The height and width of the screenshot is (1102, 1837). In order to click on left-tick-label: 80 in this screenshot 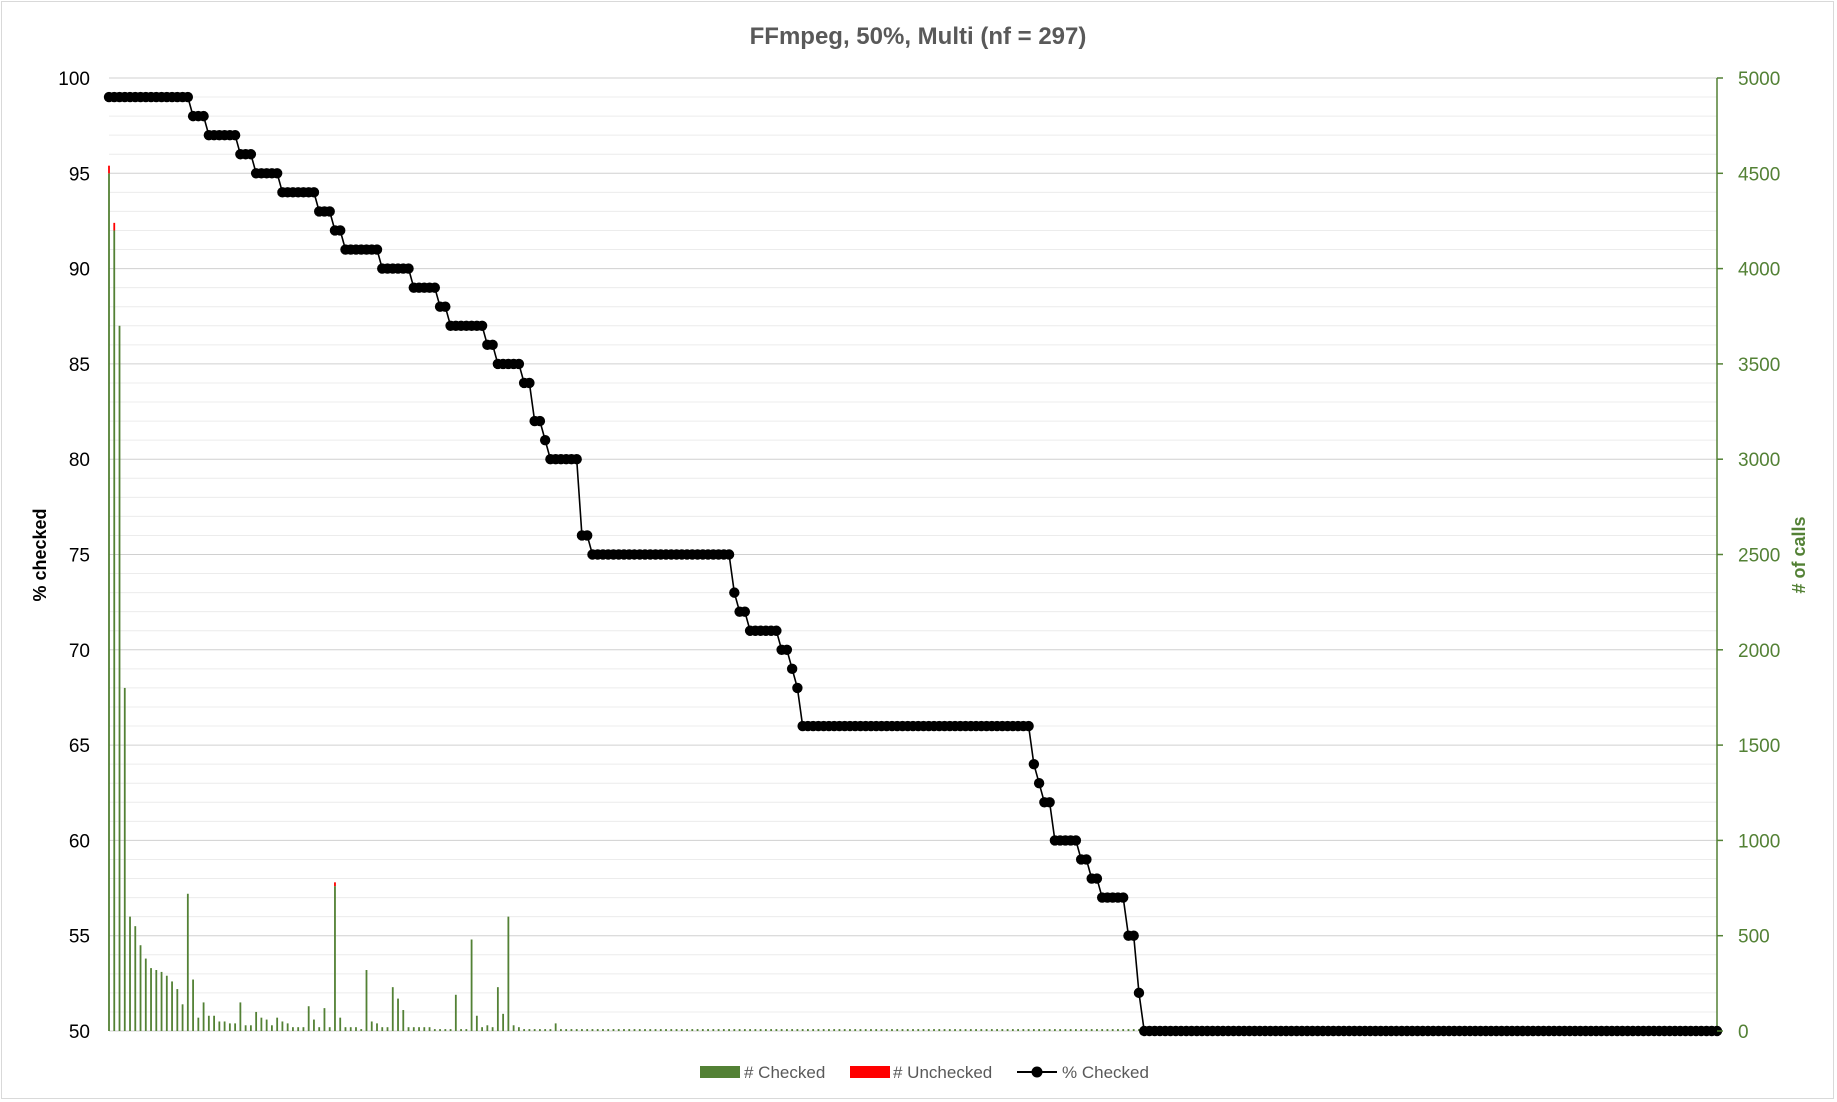, I will do `click(79, 460)`.